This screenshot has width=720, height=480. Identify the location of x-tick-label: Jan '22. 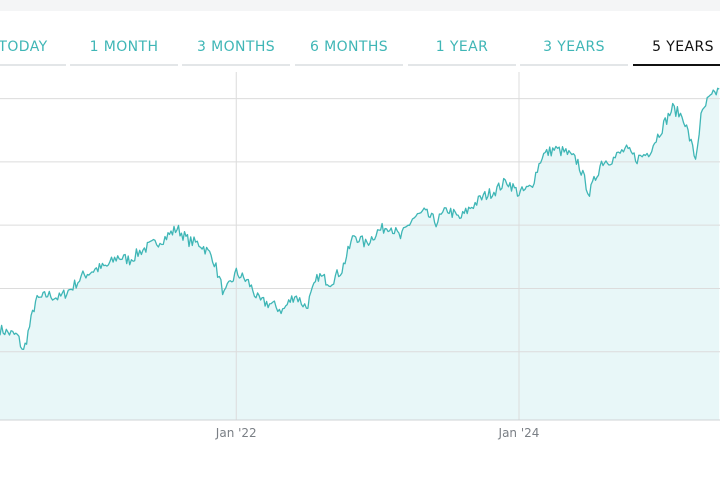
(236, 433).